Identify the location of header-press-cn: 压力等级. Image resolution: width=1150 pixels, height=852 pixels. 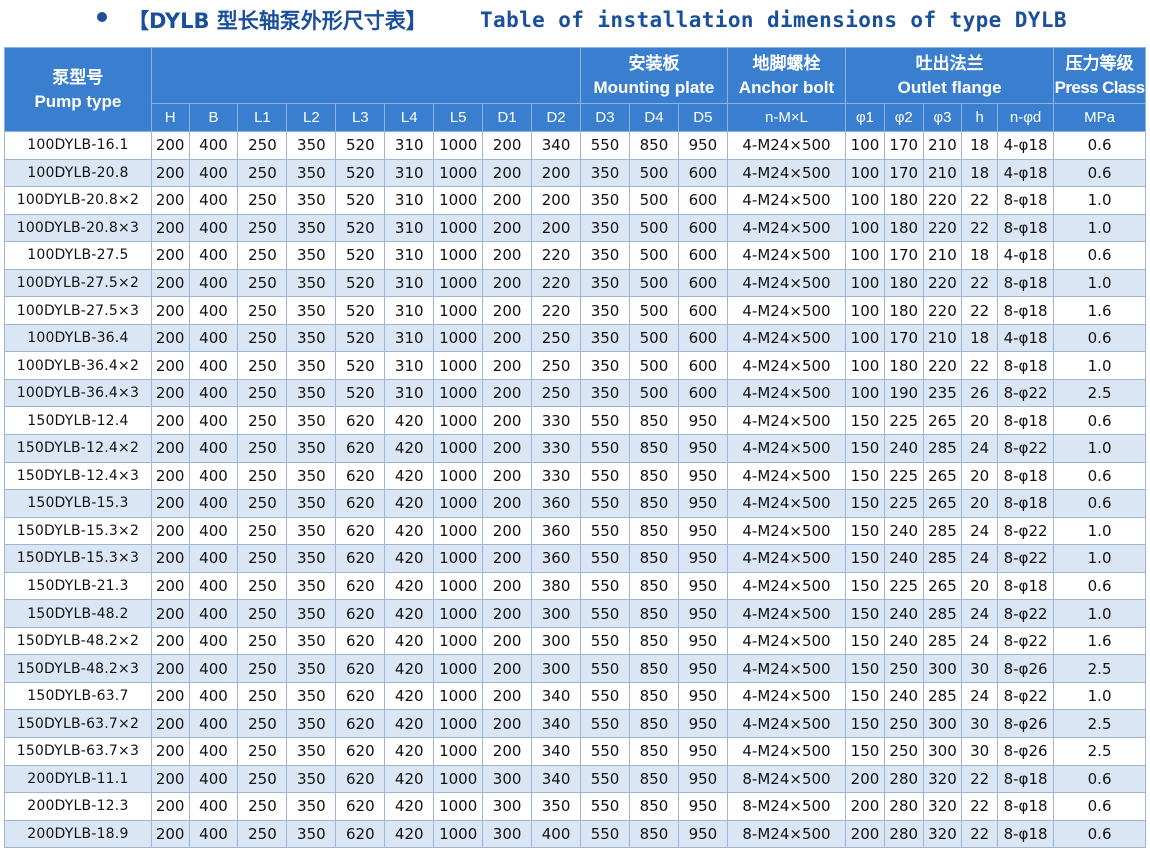
(1099, 63).